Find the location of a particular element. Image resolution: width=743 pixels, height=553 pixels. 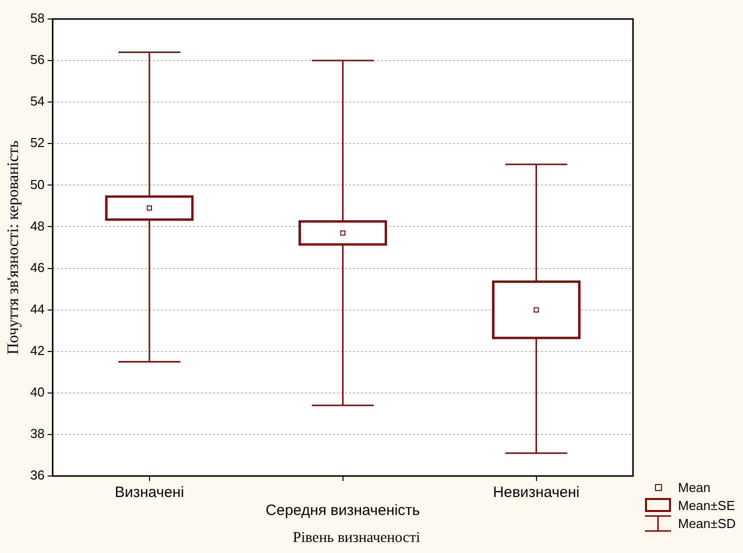

y-tick-label: 56 is located at coordinates (37, 60).